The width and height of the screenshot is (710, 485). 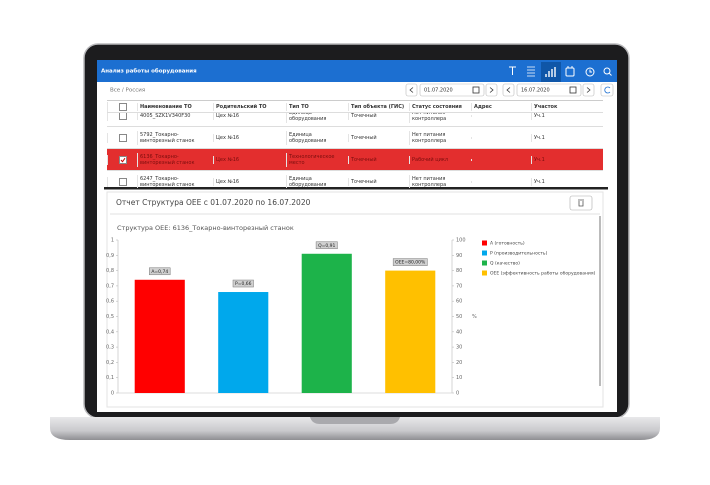 I want to click on y-tick-label: 0,7, so click(x=110, y=286).